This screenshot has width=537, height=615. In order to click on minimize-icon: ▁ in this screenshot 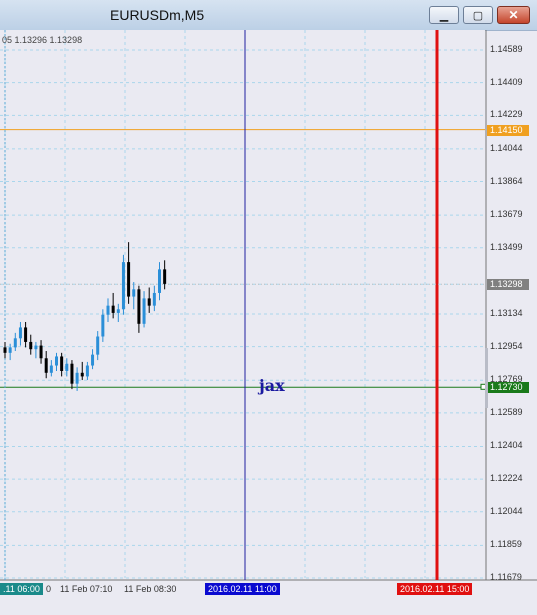, I will do `click(444, 15)`.